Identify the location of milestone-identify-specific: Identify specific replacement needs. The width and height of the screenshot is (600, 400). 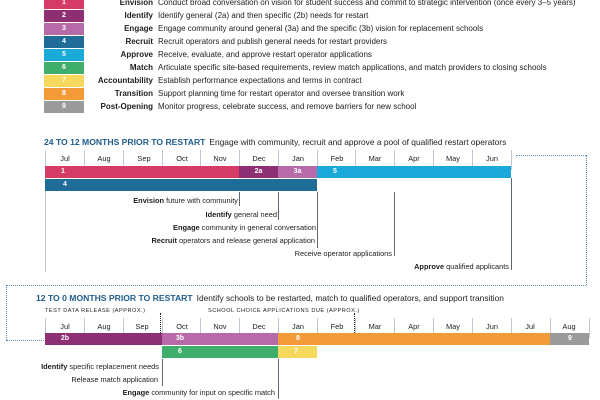
(100, 366).